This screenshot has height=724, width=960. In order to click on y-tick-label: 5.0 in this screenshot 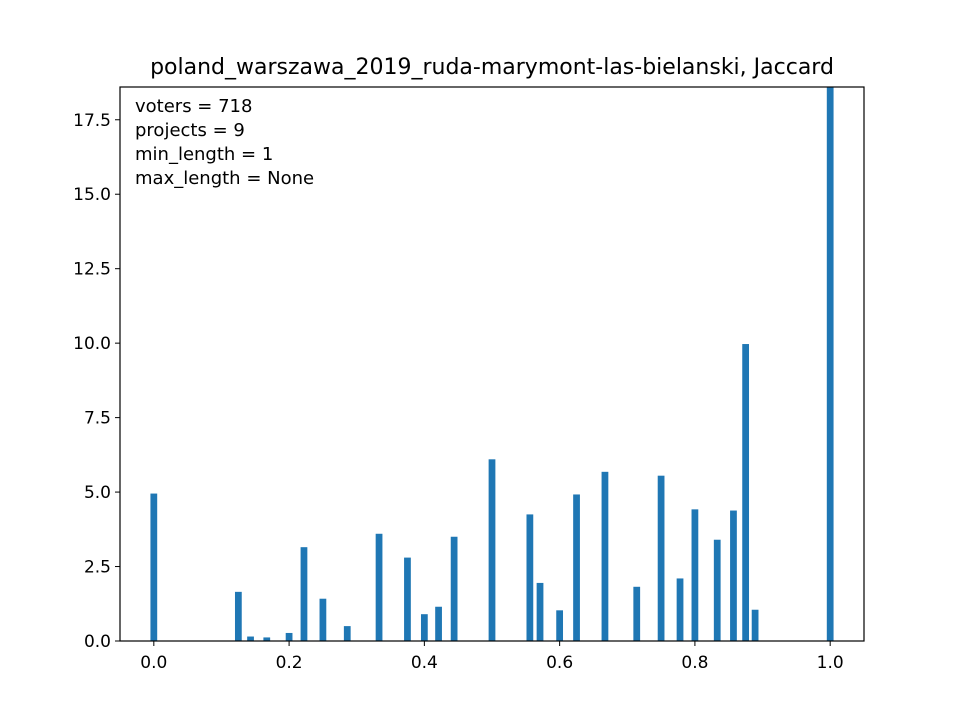, I will do `click(97, 493)`.